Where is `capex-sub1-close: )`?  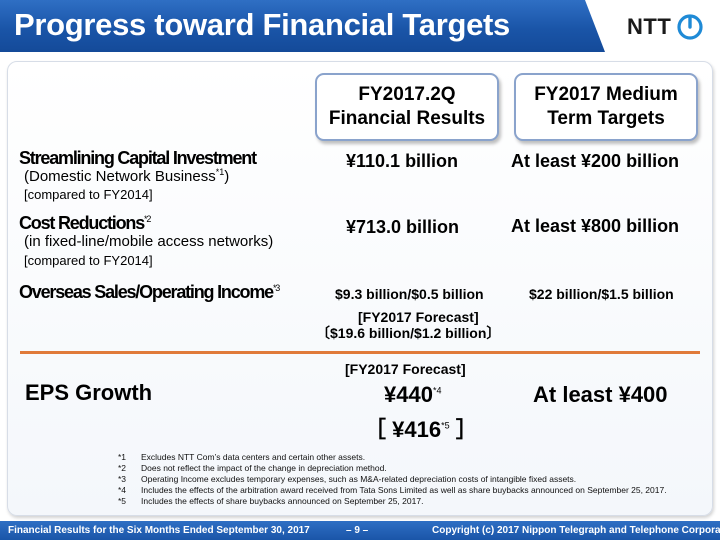 capex-sub1-close: ) is located at coordinates (227, 176).